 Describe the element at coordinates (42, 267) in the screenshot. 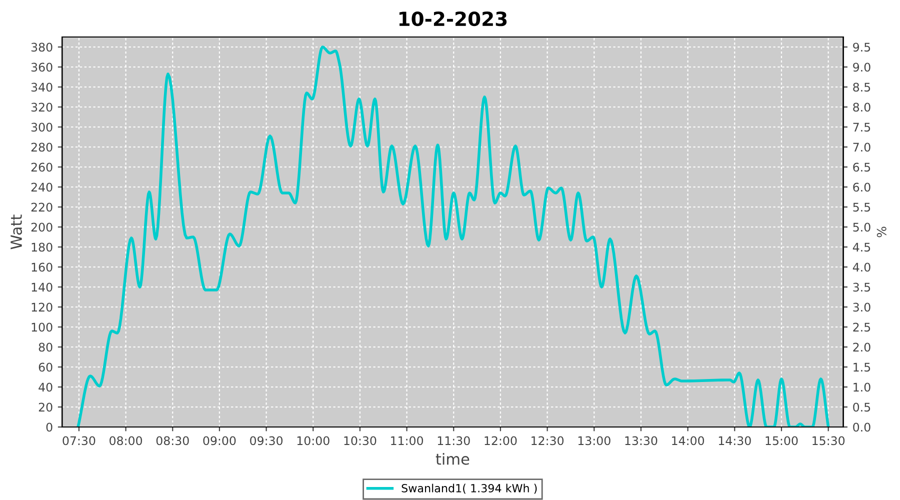

I see `y-tick-label: 160` at that location.